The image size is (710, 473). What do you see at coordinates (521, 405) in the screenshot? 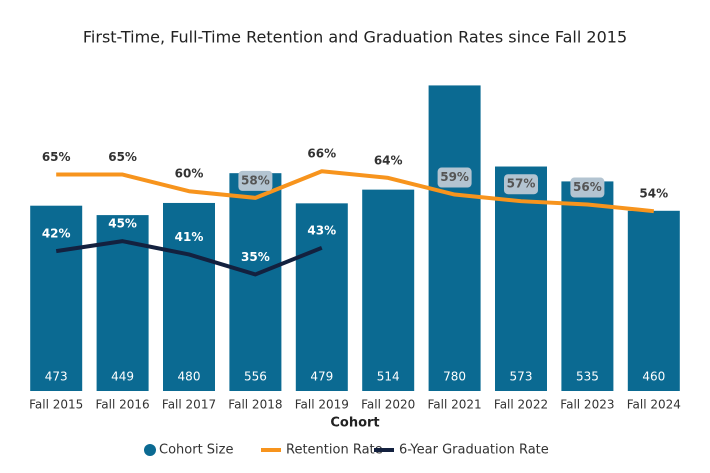
I see `x-tick-label: Fall 2022` at bounding box center [521, 405].